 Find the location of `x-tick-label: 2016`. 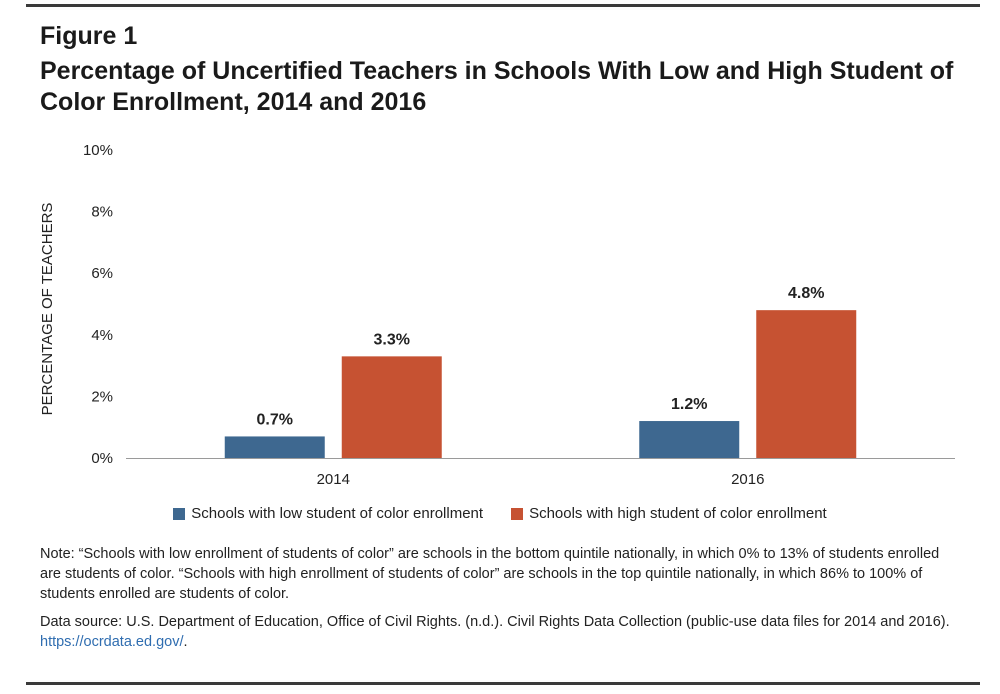

x-tick-label: 2016 is located at coordinates (747, 479).